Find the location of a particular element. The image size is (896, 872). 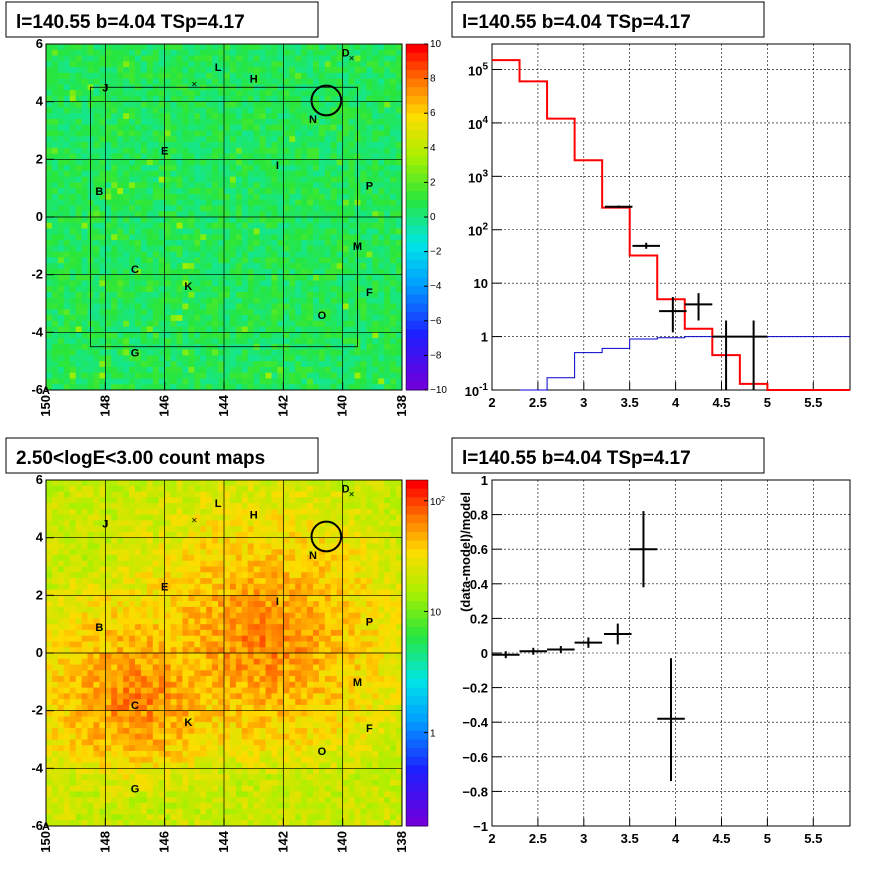

x-tick-label: 140 is located at coordinates (342, 406).